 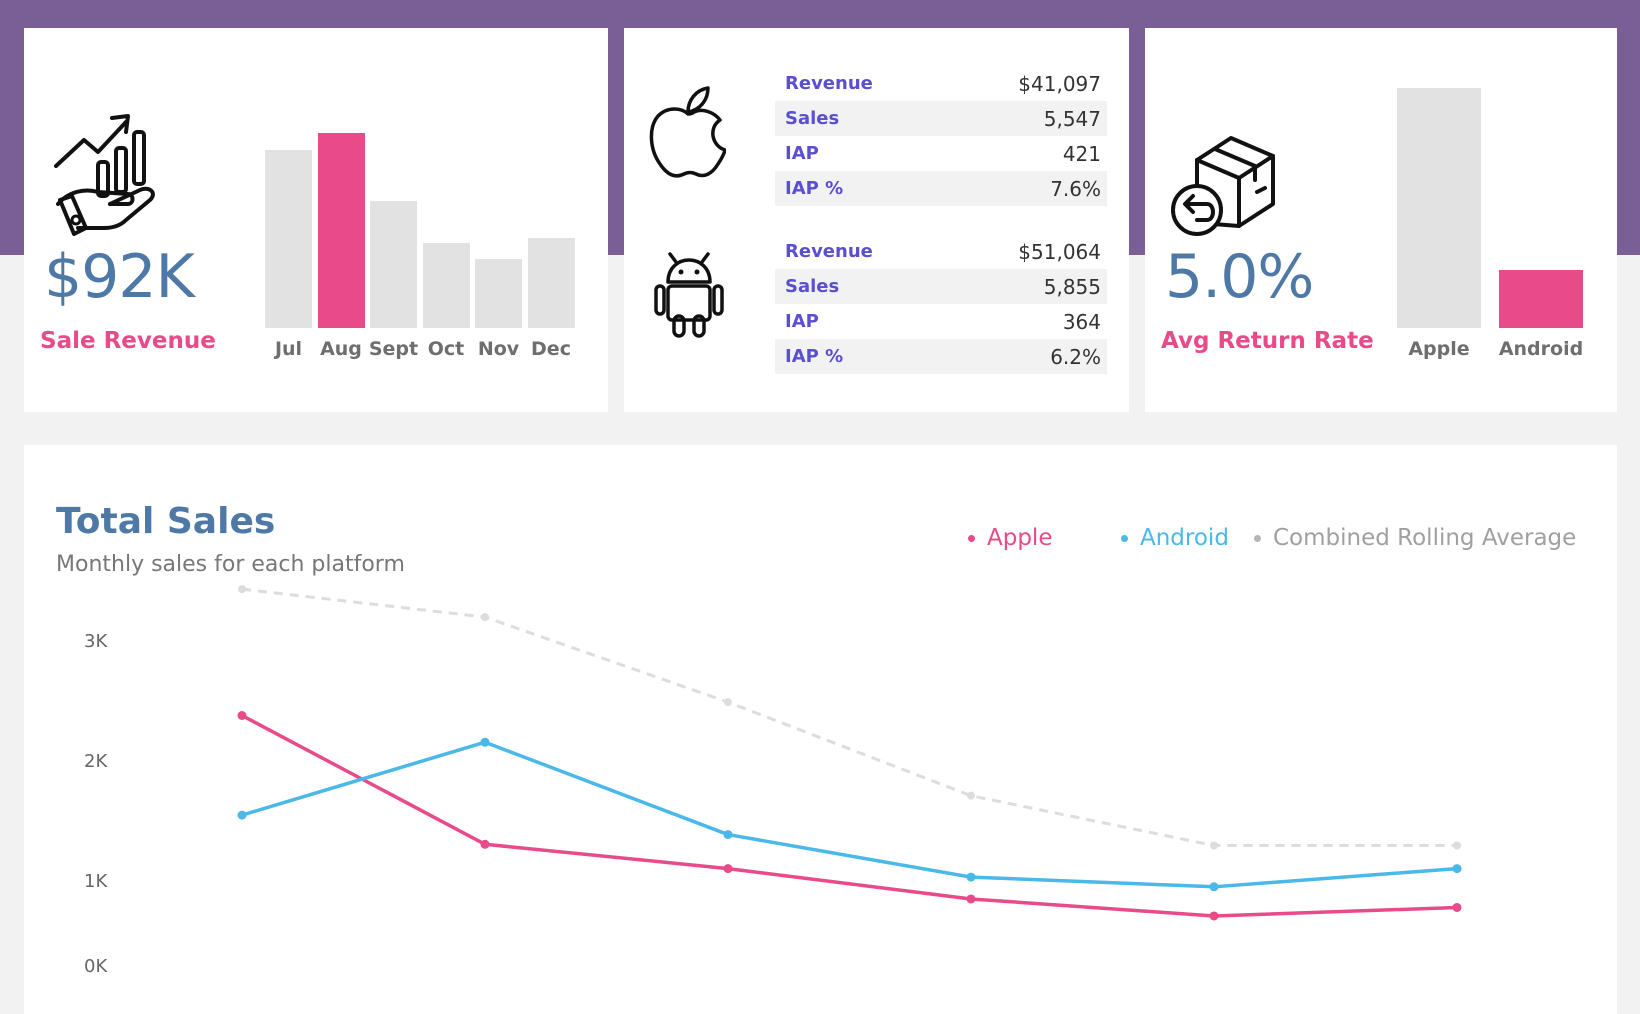 What do you see at coordinates (1081, 153) in the screenshot?
I see `stat-value: 421` at bounding box center [1081, 153].